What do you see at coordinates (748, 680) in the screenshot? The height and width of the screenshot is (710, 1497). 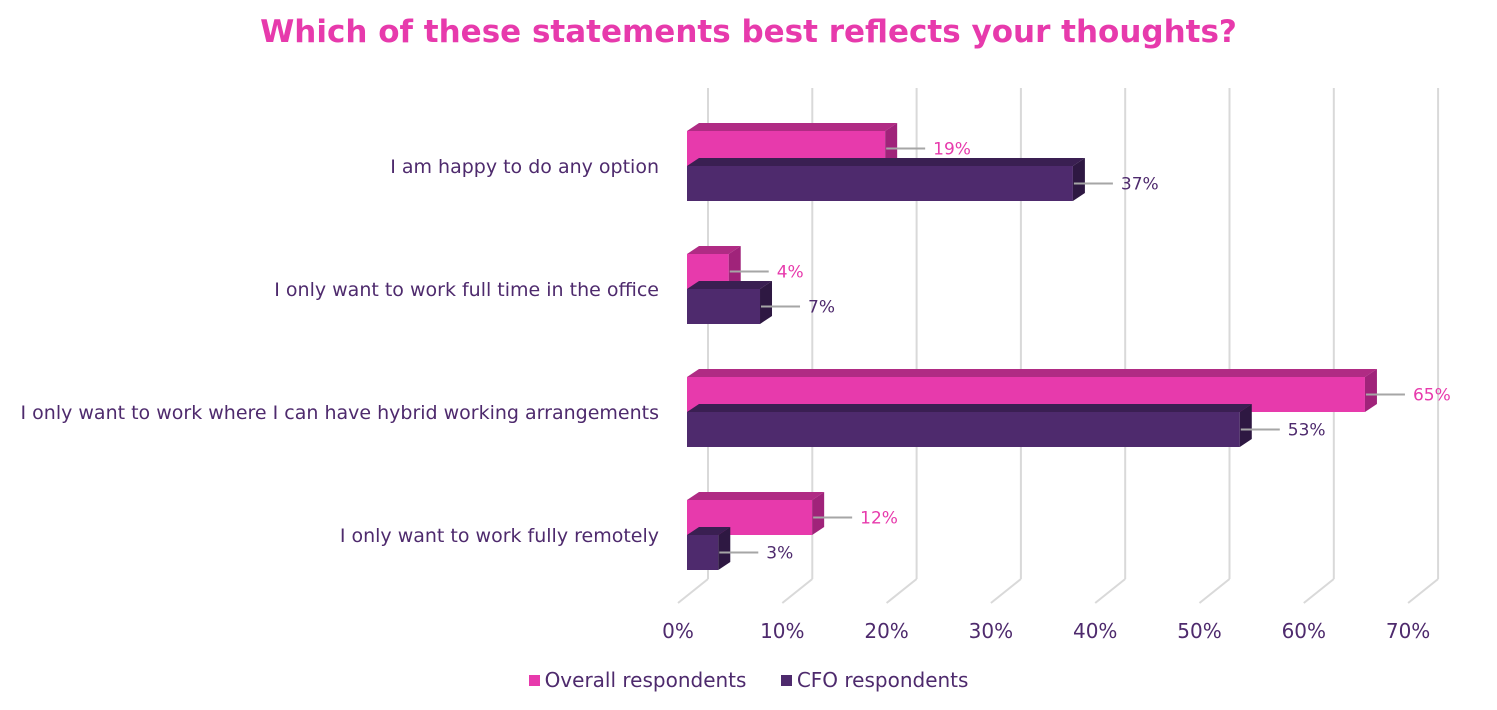 I see `legend: Overall respondents CFO respondents` at bounding box center [748, 680].